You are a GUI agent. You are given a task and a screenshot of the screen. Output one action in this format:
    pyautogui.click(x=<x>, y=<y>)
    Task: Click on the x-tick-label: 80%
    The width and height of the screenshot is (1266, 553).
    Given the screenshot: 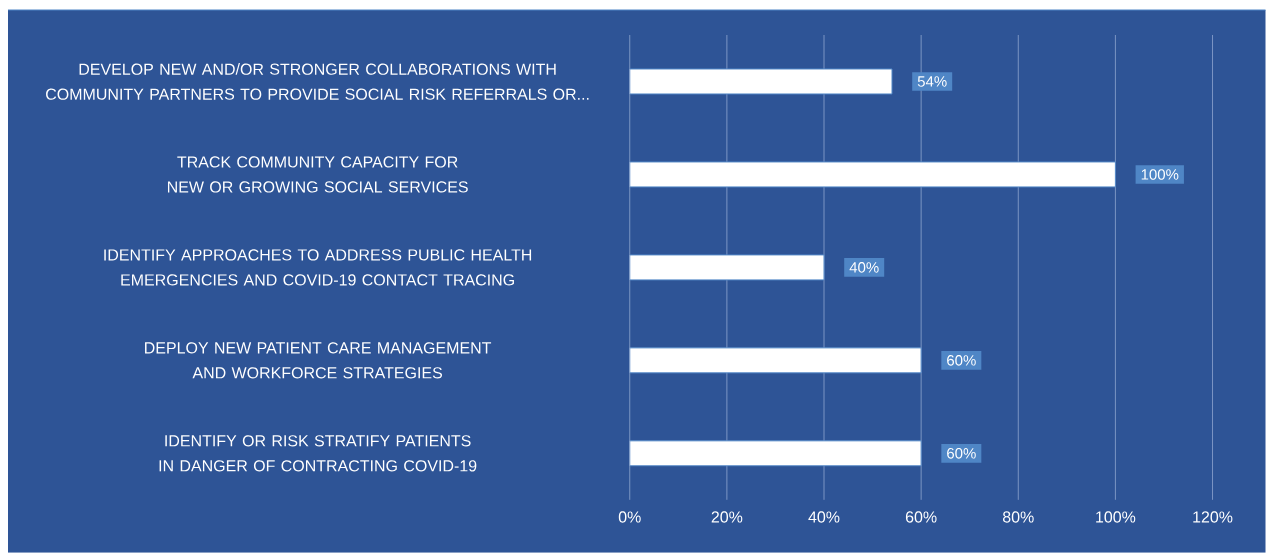 What is the action you would take?
    pyautogui.click(x=1018, y=517)
    